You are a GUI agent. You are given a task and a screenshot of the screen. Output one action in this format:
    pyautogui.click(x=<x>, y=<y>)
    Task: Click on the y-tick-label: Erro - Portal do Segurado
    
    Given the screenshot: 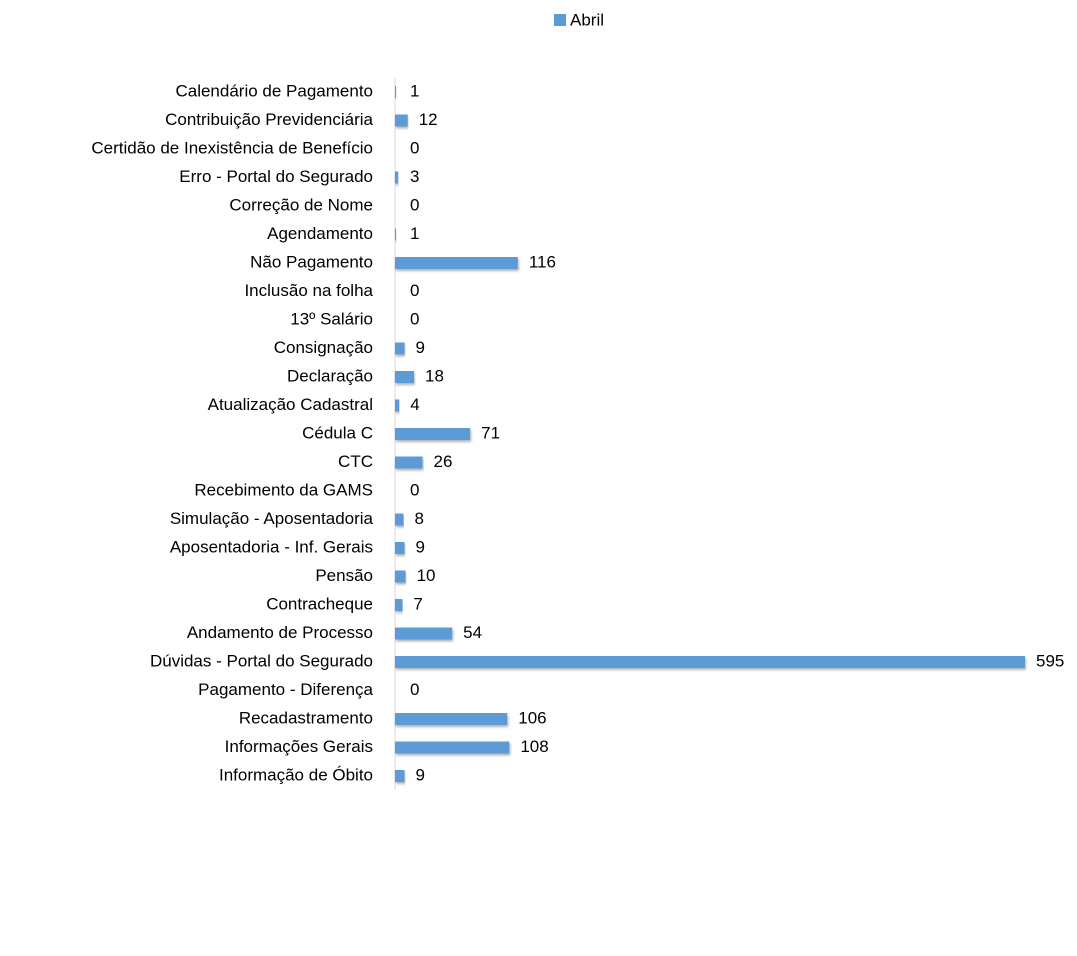 What is the action you would take?
    pyautogui.click(x=276, y=176)
    